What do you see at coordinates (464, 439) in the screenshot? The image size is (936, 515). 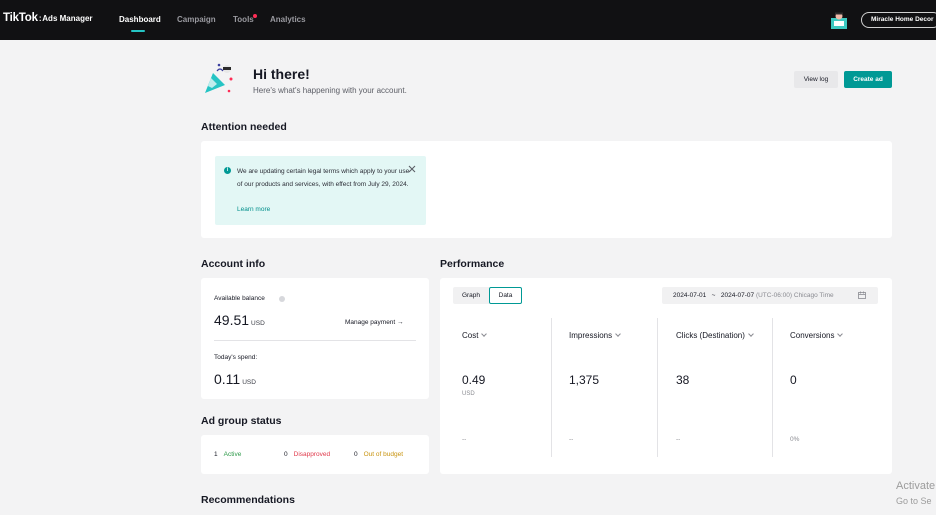 I see `metric-cost-footer: --` at bounding box center [464, 439].